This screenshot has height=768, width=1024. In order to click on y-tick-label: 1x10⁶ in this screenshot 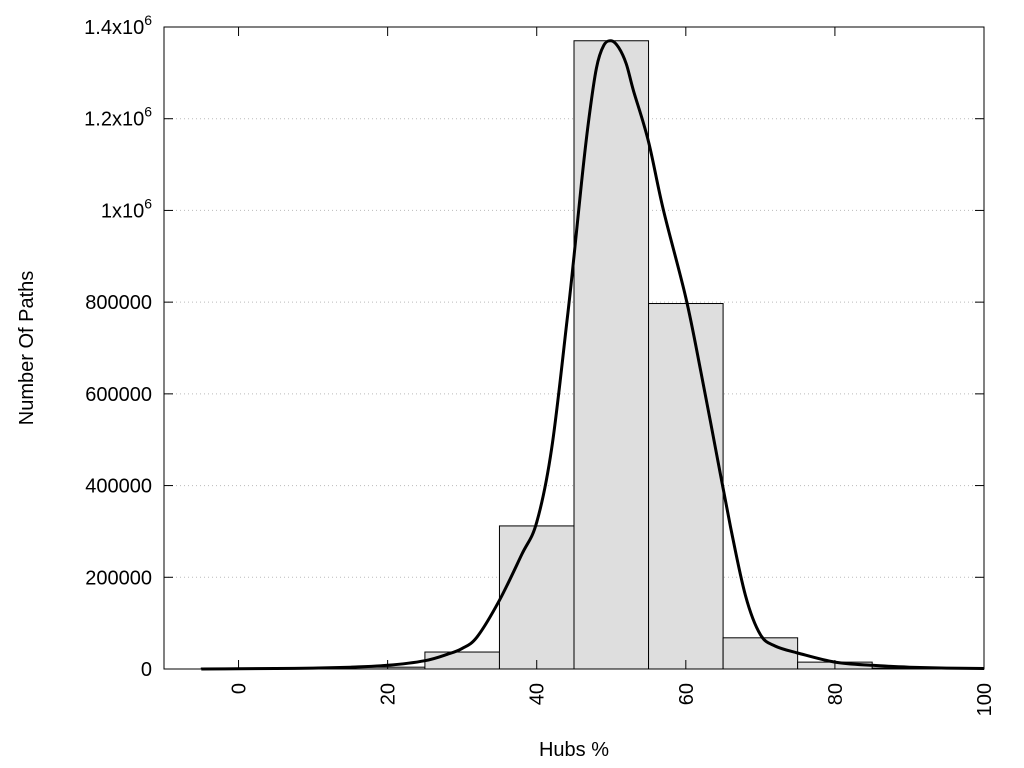, I will do `click(126, 208)`.